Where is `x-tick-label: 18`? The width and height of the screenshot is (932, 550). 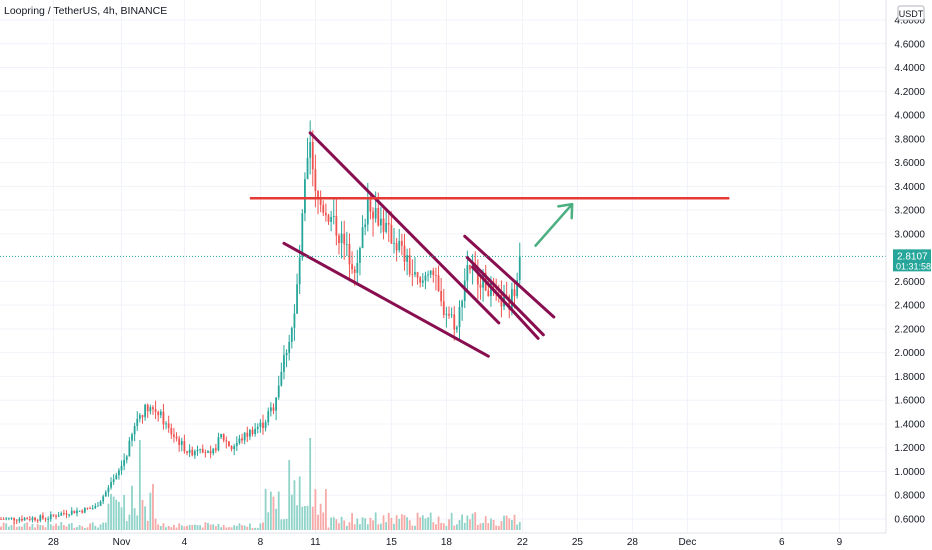
x-tick-label: 18 is located at coordinates (447, 542).